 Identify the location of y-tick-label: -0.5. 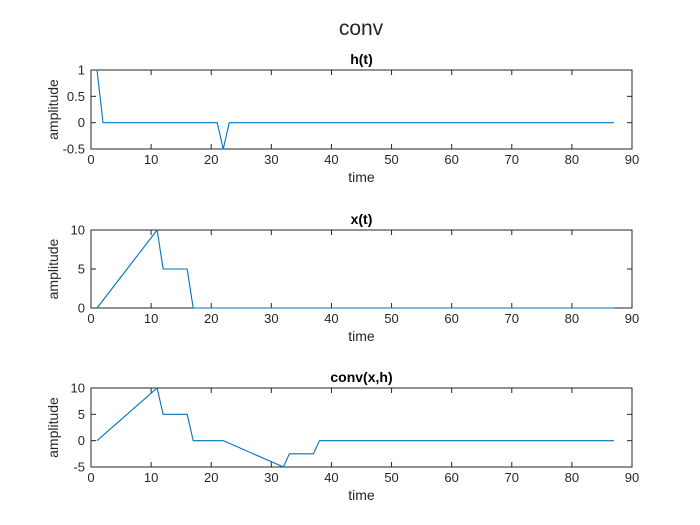
(74, 149).